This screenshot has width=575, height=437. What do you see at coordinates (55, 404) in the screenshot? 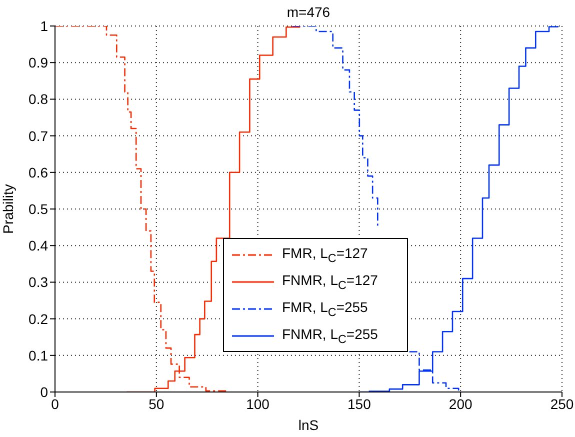
I see `x-tick-label: 0` at bounding box center [55, 404].